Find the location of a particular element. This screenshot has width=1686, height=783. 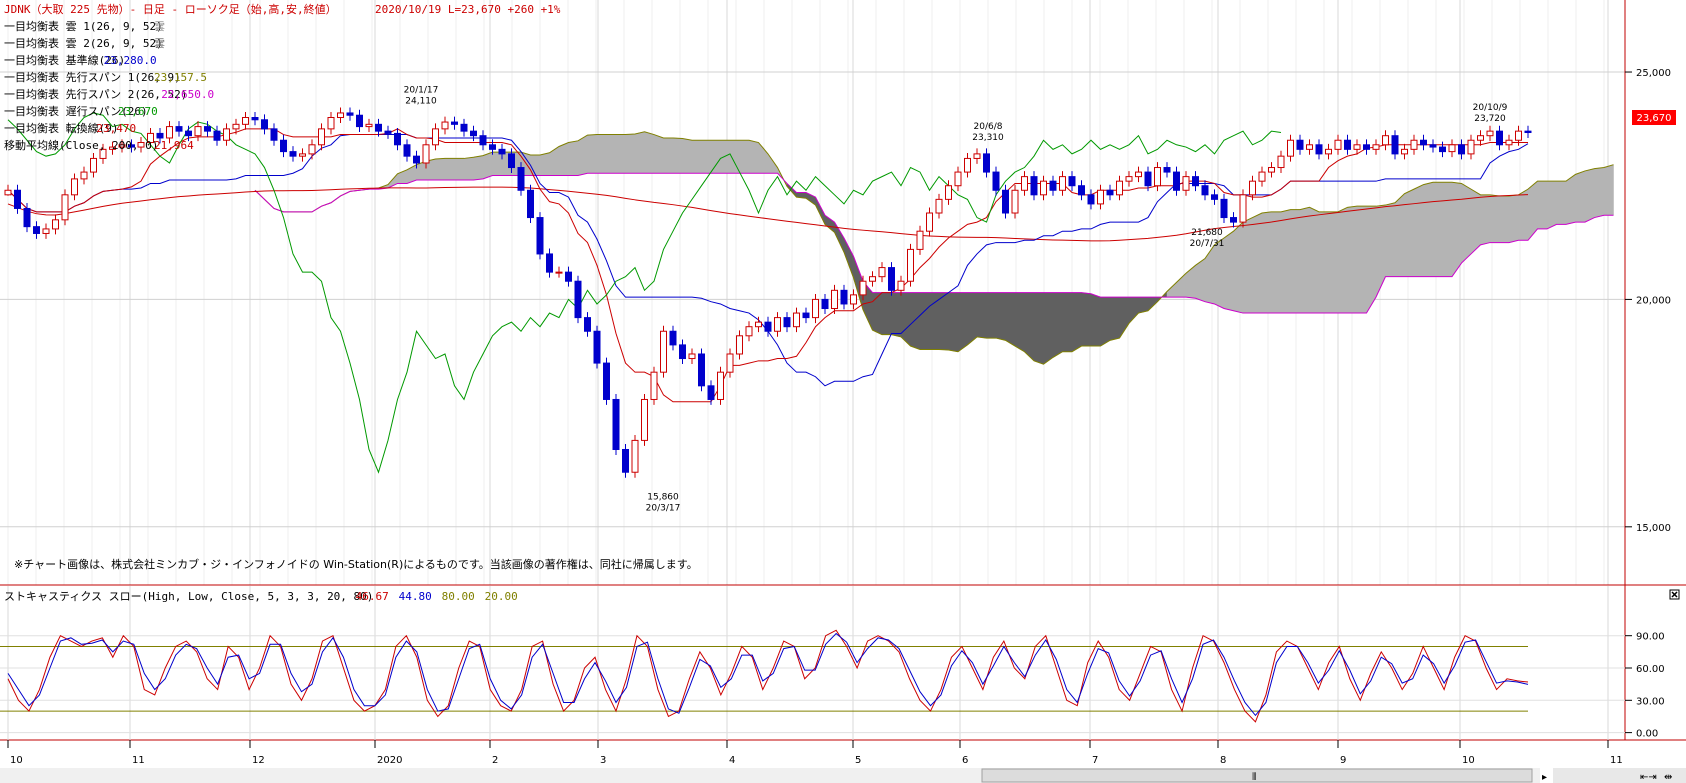

indicator-value: 23,670 is located at coordinates (138, 111).